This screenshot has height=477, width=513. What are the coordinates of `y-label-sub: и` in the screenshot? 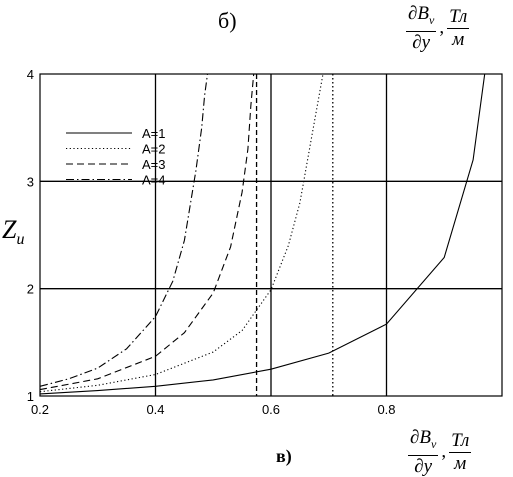 It's located at (20, 240).